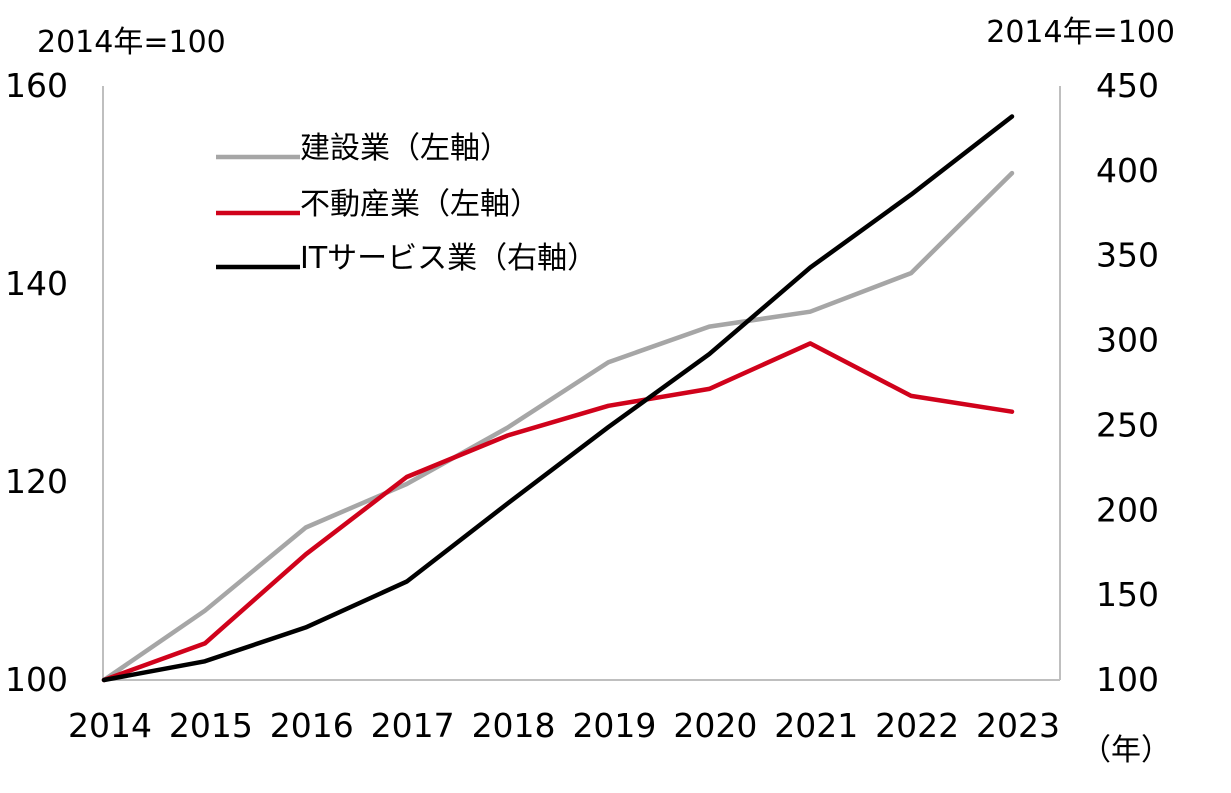 The width and height of the screenshot is (1231, 793). What do you see at coordinates (131, 42) in the screenshot?
I see `left-axis-unit-label: 2014年=100` at bounding box center [131, 42].